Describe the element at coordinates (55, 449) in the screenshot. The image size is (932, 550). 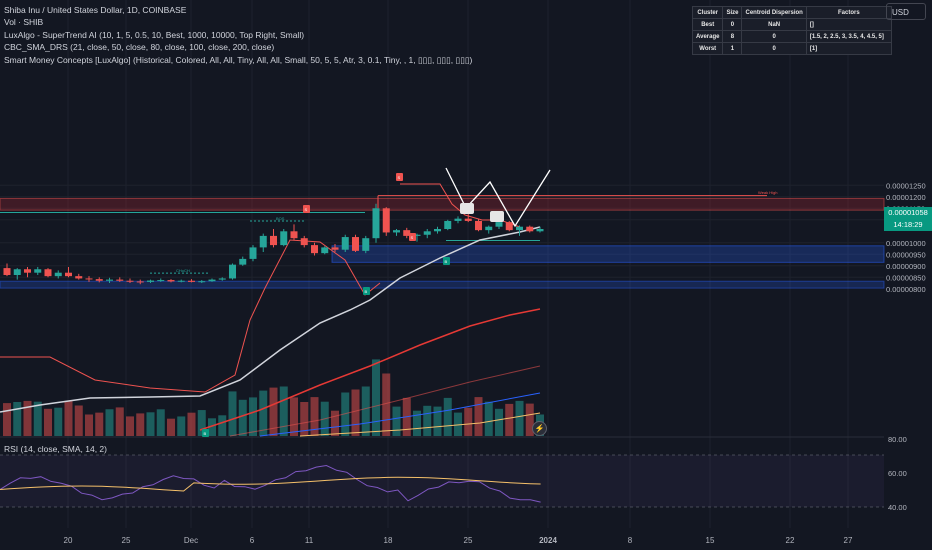
I see `rsi-legend: RSI (14, close, SMA, 14, 2)` at that location.